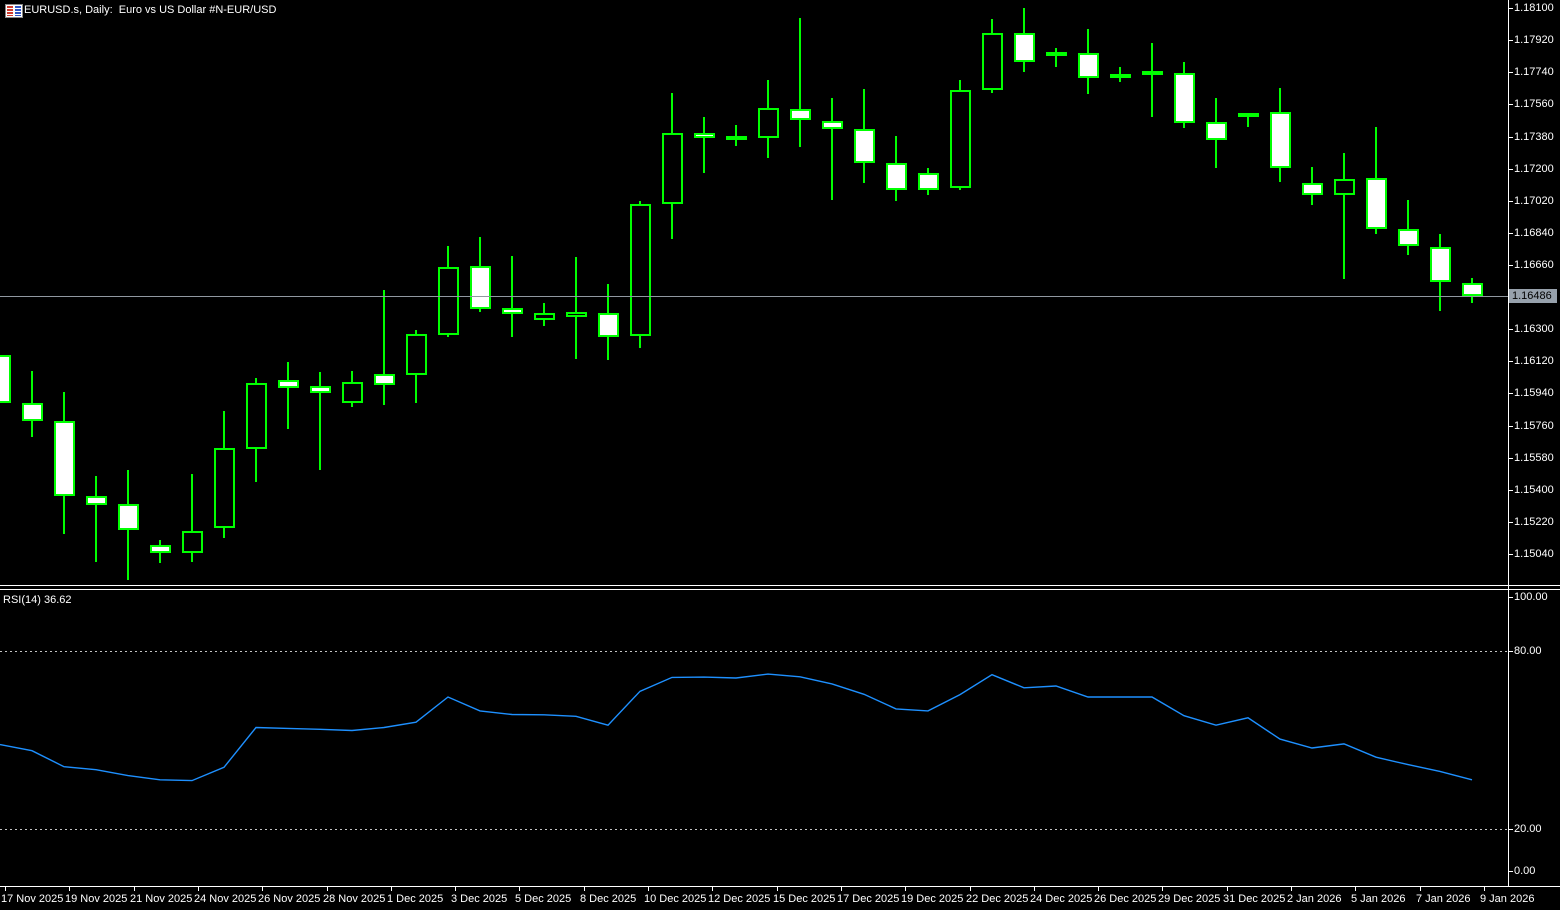 This screenshot has width=1560, height=910. I want to click on price-tick-label: 1.16660, so click(1534, 265).